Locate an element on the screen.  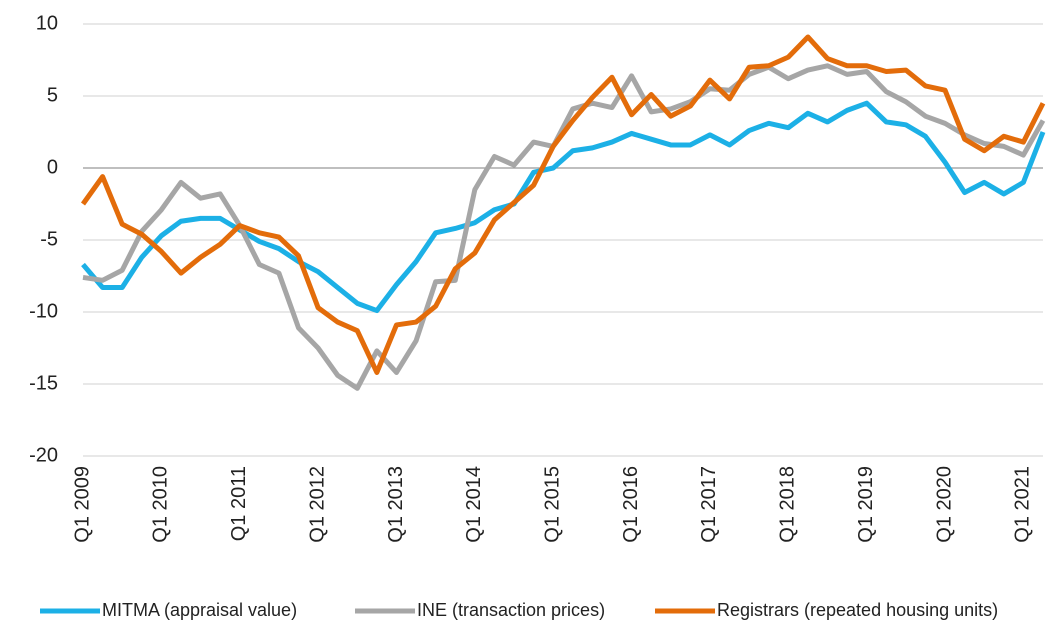
x-tick-label: Q1 2013 is located at coordinates (396, 504).